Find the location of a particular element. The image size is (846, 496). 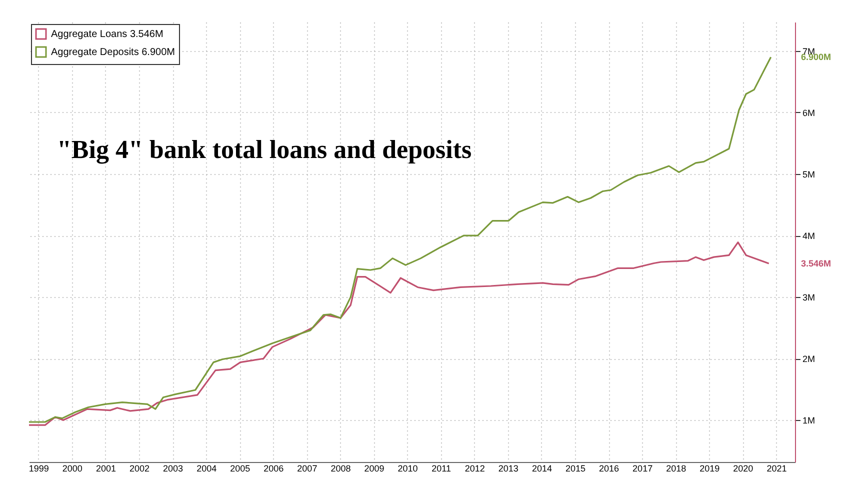

y-tick-label: 6M is located at coordinates (809, 113).